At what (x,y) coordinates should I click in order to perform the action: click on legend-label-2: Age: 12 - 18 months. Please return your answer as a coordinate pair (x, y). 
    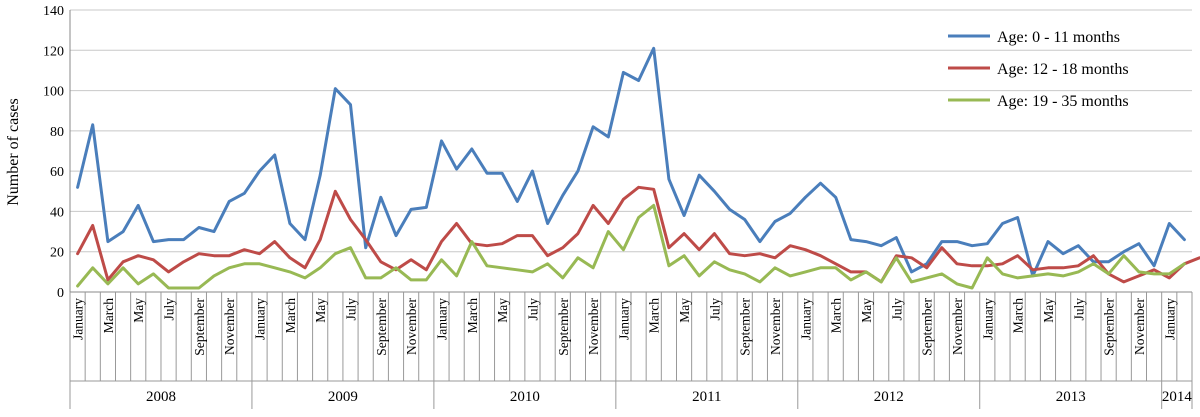
    Looking at the image, I should click on (1063, 69).